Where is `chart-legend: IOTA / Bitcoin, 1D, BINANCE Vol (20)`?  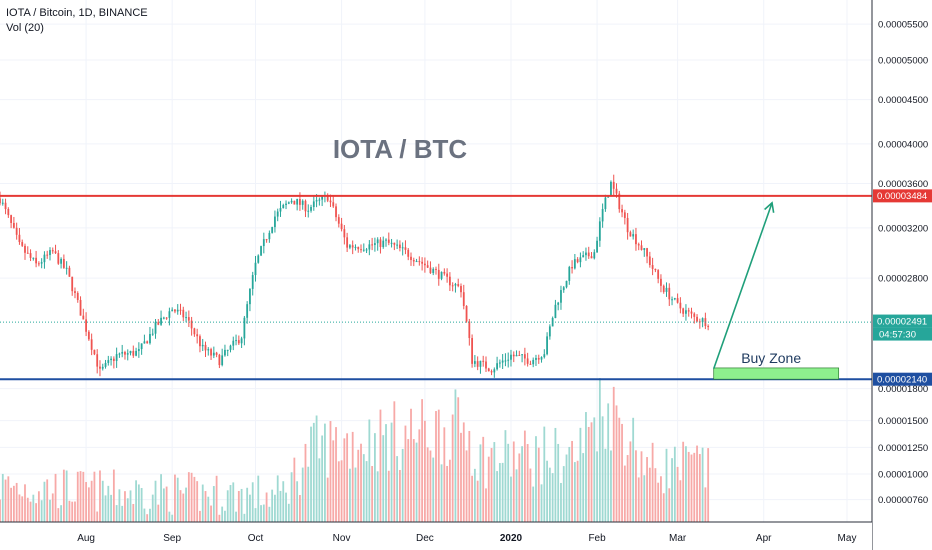
chart-legend: IOTA / Bitcoin, 1D, BINANCE Vol (20) is located at coordinates (77, 21).